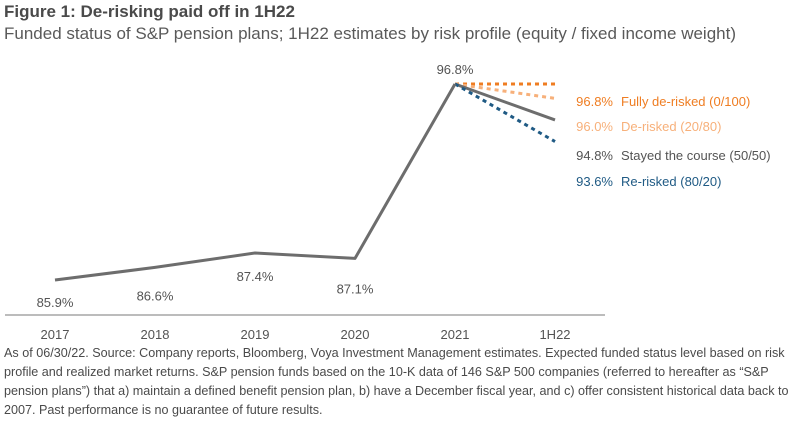 This screenshot has width=800, height=428. What do you see at coordinates (55, 334) in the screenshot?
I see `x-tick-label: 2017` at bounding box center [55, 334].